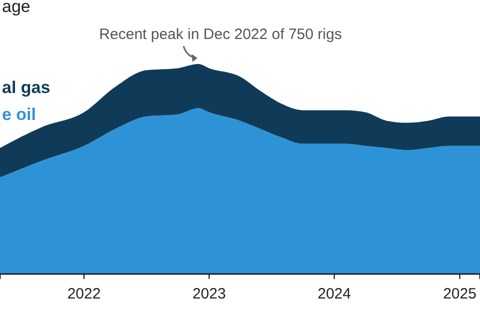 This screenshot has width=480, height=320. I want to click on chart-title: age, so click(16, 8).